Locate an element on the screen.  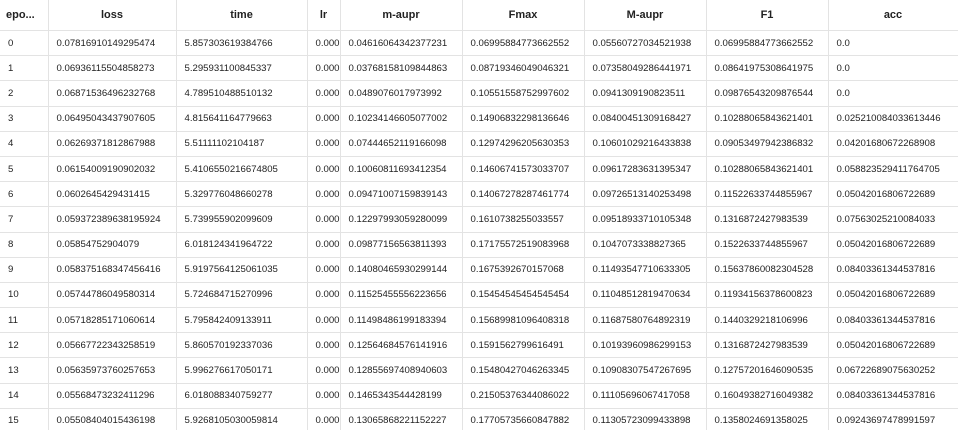
column-header-loss: loss is located at coordinates (112, 15).